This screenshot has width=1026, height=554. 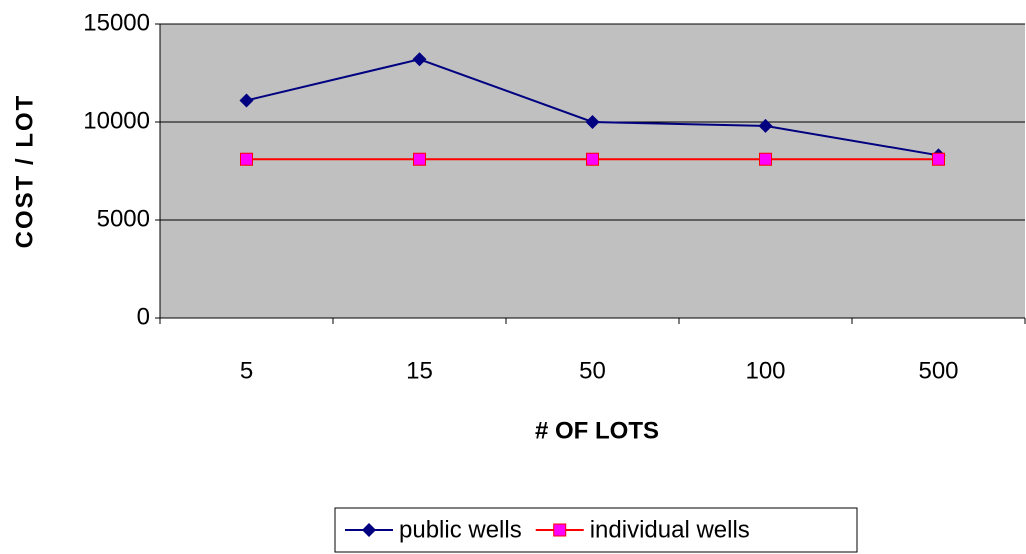 What do you see at coordinates (116, 120) in the screenshot?
I see `y-tick-label: 10000` at bounding box center [116, 120].